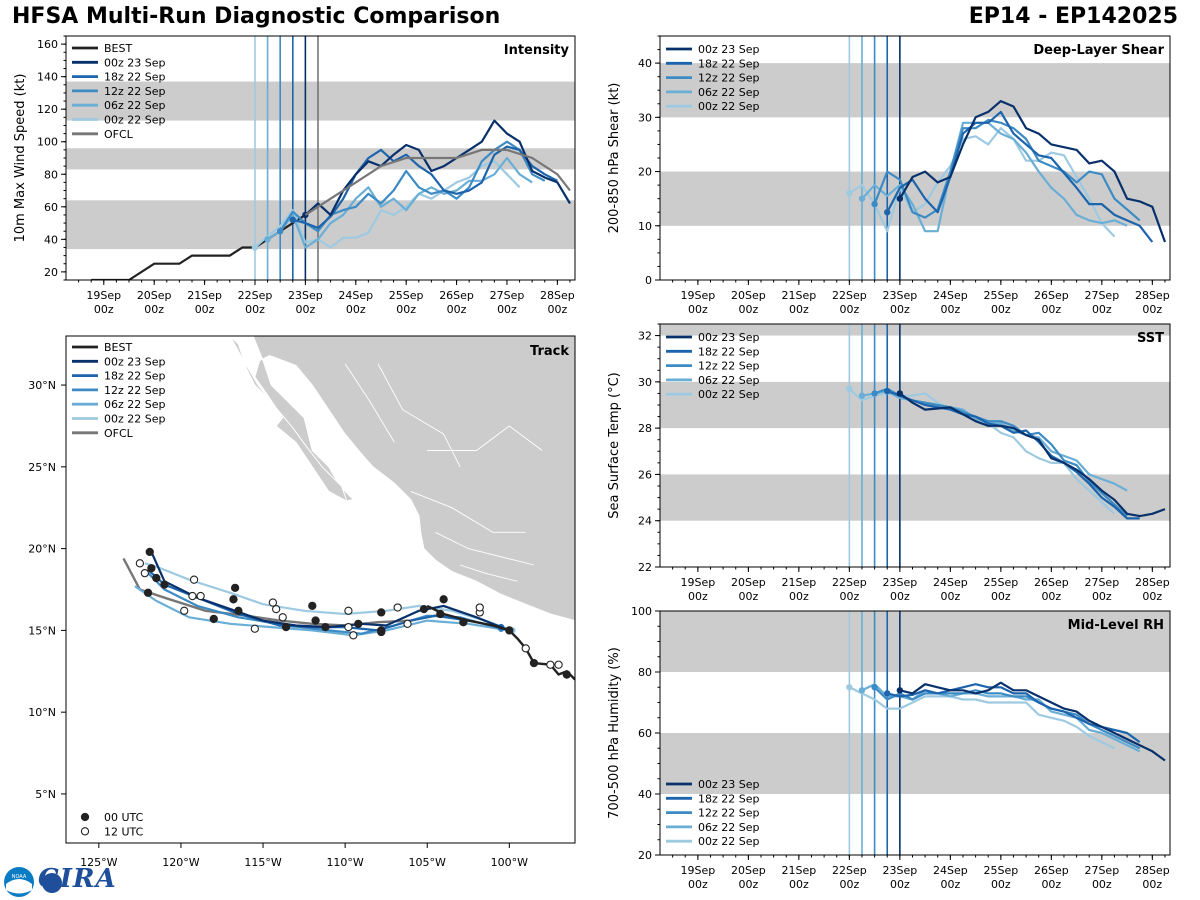  What do you see at coordinates (729, 92) in the screenshot?
I see `shear-legend-label-3: 06z 22 Sep` at bounding box center [729, 92].